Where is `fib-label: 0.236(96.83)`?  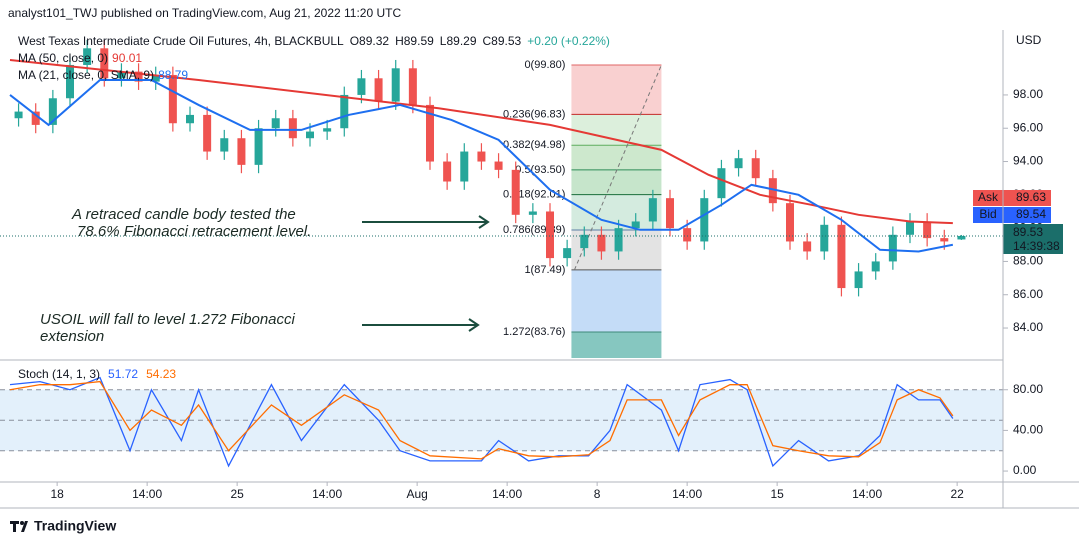
fib-label: 0.236(96.83) is located at coordinates (534, 114).